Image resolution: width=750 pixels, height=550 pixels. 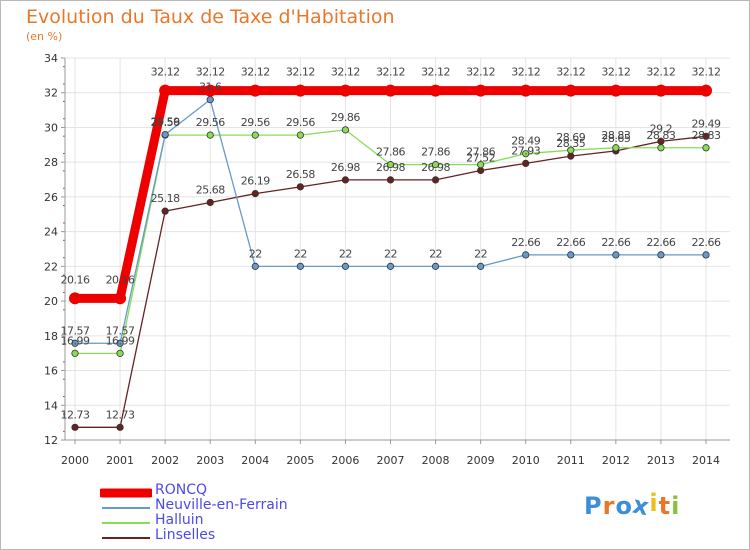 What do you see at coordinates (300, 460) in the screenshot?
I see `x-tick-label: 2005` at bounding box center [300, 460].